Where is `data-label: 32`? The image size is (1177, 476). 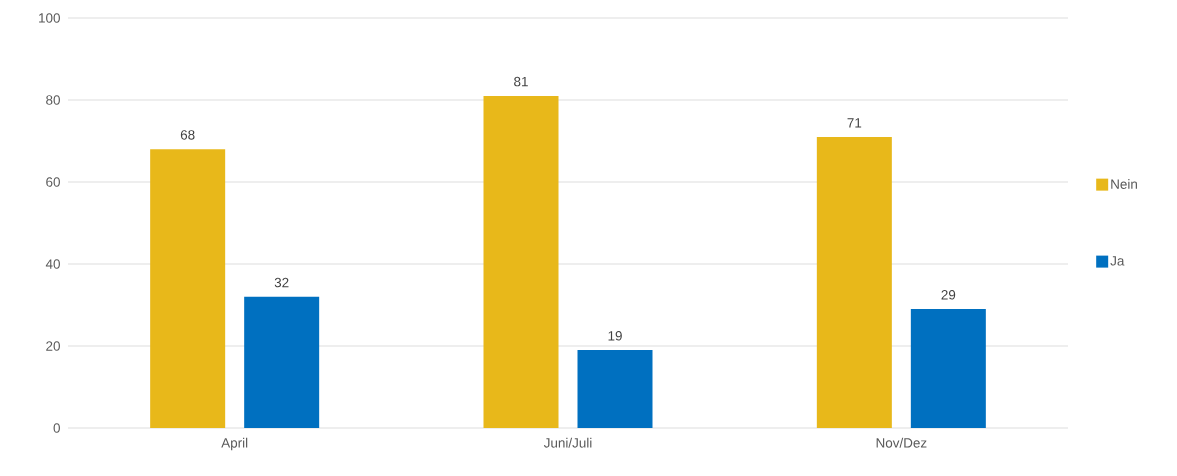 data-label: 32 is located at coordinates (281, 282).